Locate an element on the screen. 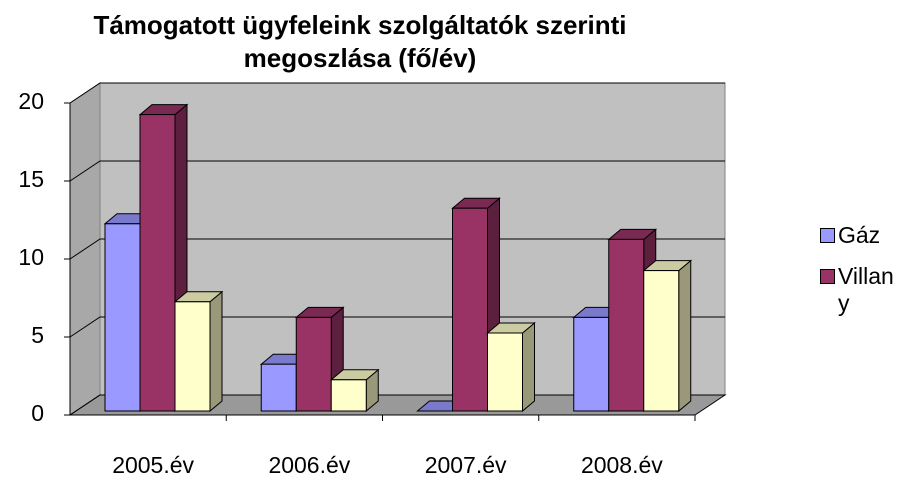 The height and width of the screenshot is (477, 914). x-tick-label: 2005.év is located at coordinates (153, 464).